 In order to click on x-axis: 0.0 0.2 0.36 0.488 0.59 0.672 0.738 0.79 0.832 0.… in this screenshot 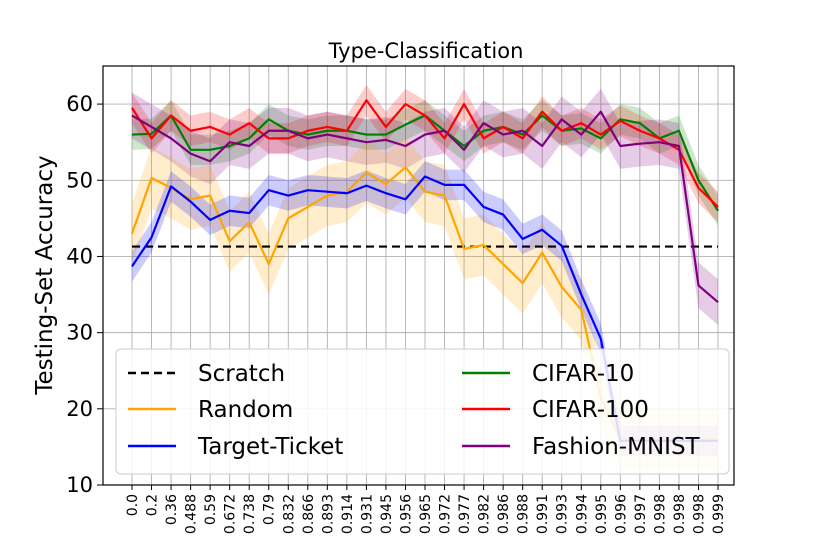, I will do `click(426, 509)`.